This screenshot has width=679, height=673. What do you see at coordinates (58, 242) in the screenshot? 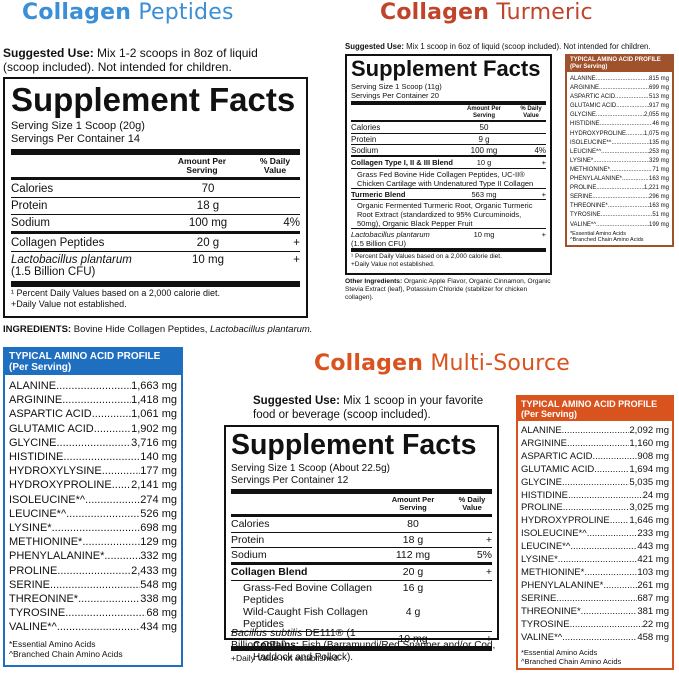
I see `row-name: Collagen Peptides` at bounding box center [58, 242].